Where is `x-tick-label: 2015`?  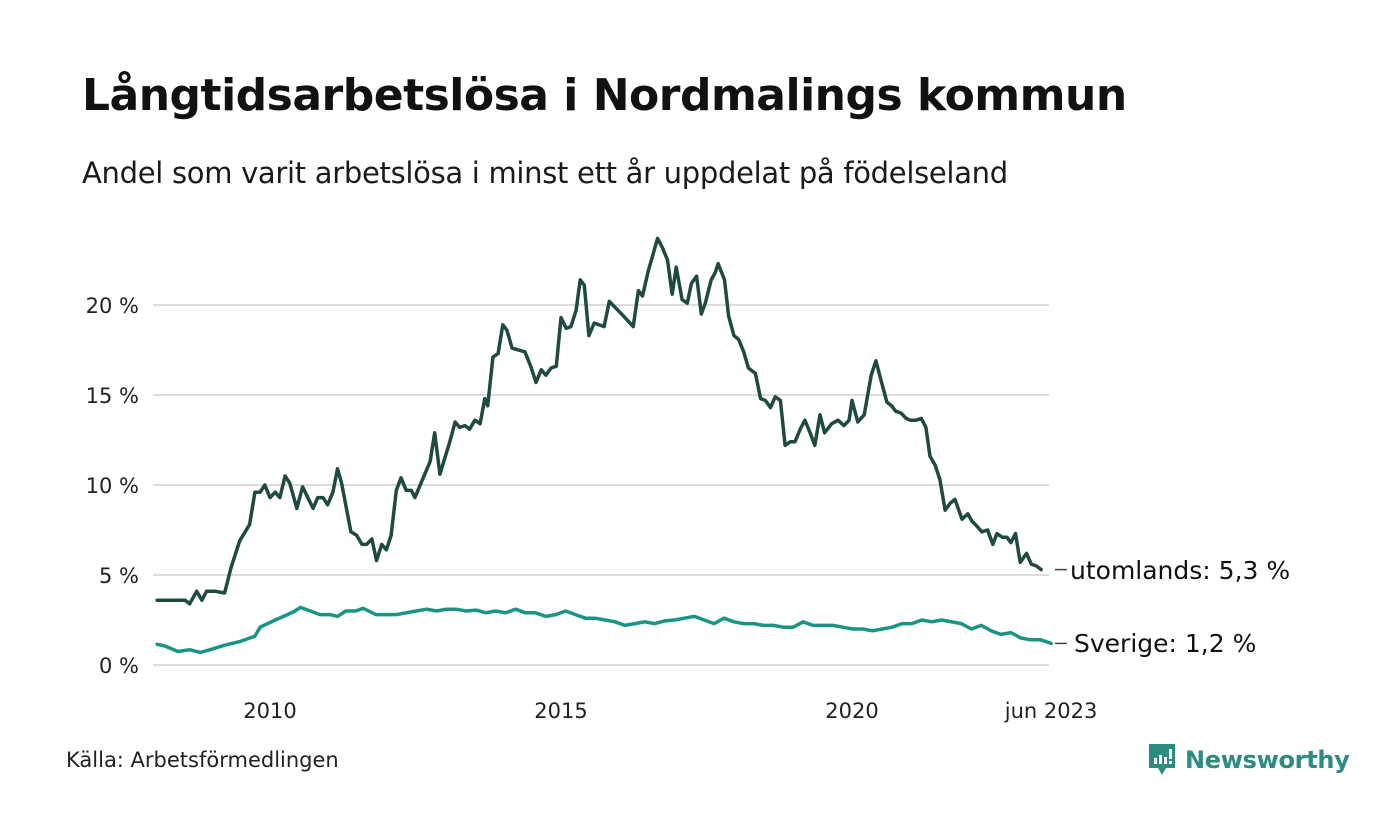
x-tick-label: 2015 is located at coordinates (560, 711).